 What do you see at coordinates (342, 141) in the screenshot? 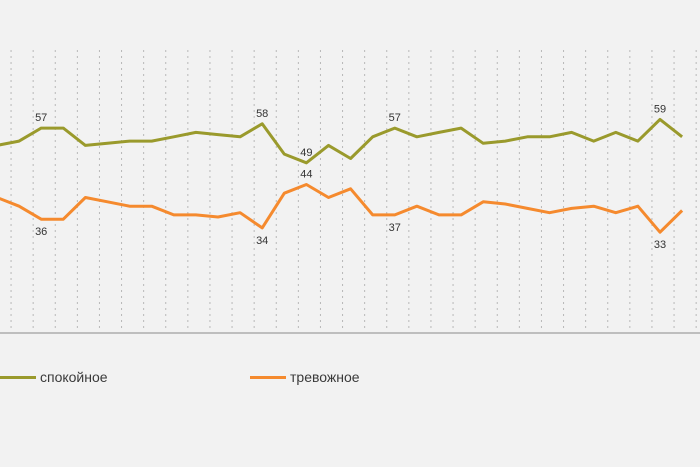
I see `series-line-calm` at bounding box center [342, 141].